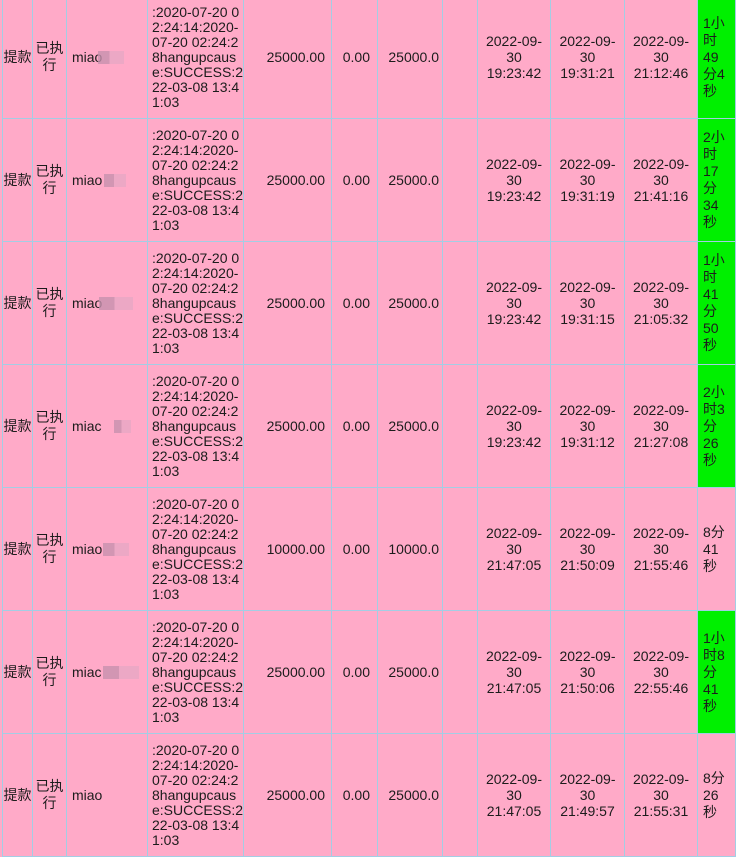  I want to click on complete-time-cell: 2022-09-30 21:55:31, so click(661, 795).